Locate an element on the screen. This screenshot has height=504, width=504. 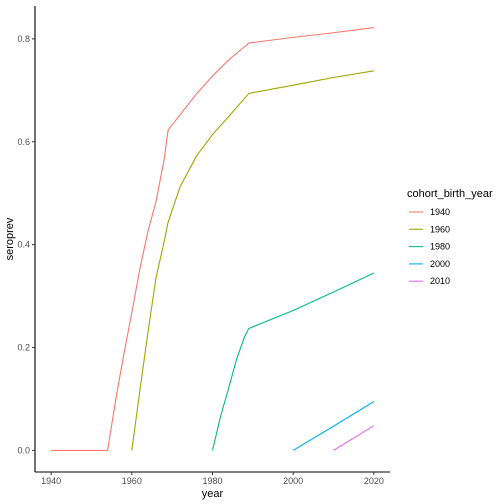
legend-label-2000: 2000 is located at coordinates (440, 264).